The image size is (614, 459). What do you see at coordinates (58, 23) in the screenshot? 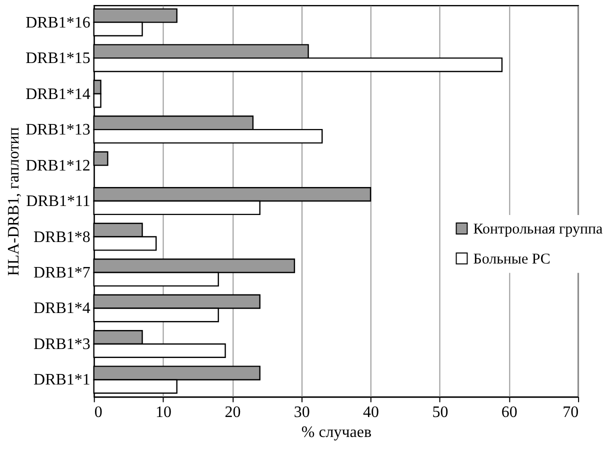
I see `y-tick-label: DRB1*16` at bounding box center [58, 23].